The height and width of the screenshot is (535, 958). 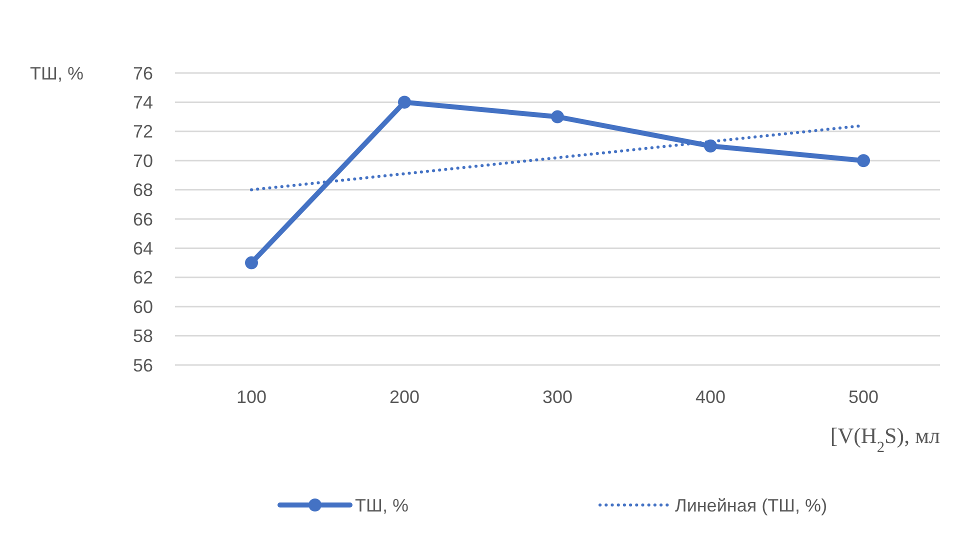 I want to click on legend-label: Линейная (ТШ, %), so click(x=751, y=505).